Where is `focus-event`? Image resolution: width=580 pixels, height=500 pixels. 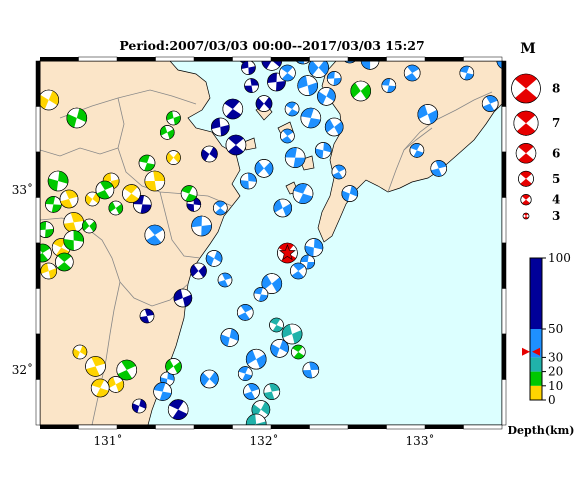
focus-event is located at coordinates (287, 253).